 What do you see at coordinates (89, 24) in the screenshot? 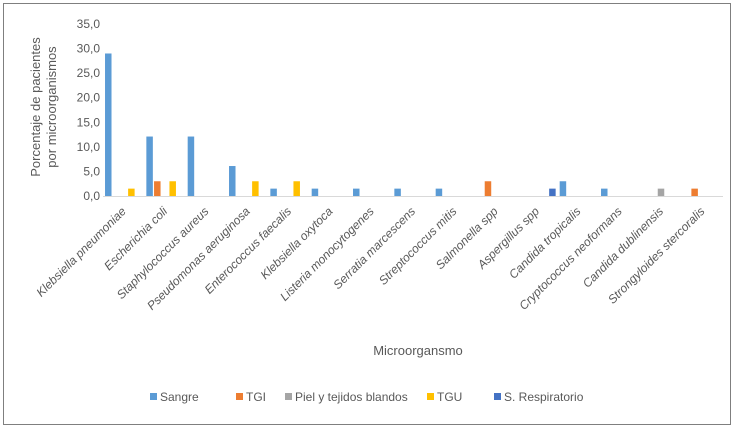
I see `y-tick-label: 35,0` at bounding box center [89, 24].